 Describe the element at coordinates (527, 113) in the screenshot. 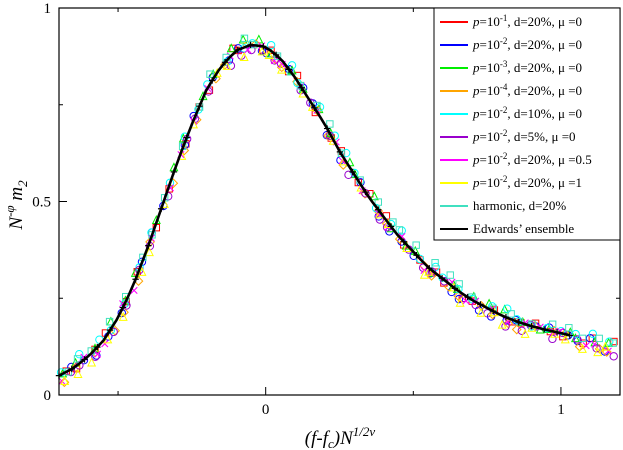

I see `legend-label: p=10-2, d=10%, μ =0` at that location.